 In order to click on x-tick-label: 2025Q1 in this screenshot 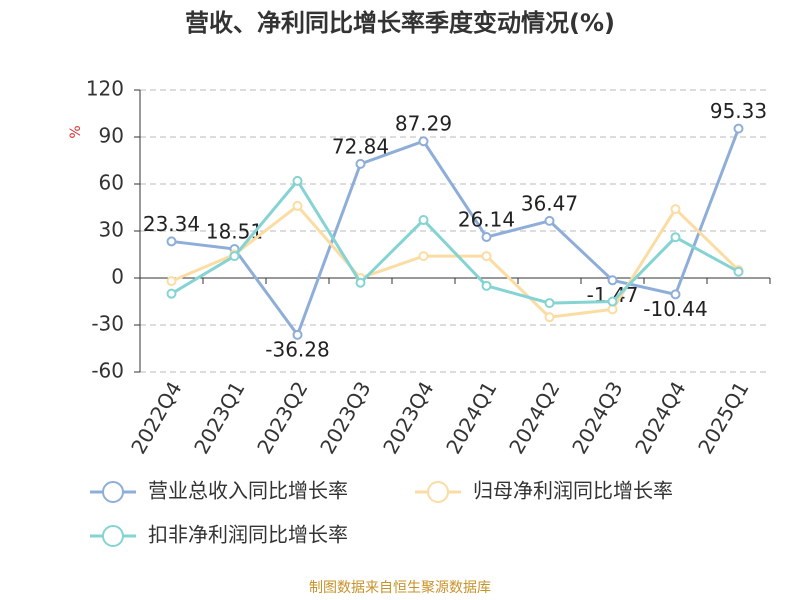, I will do `click(723, 417)`.